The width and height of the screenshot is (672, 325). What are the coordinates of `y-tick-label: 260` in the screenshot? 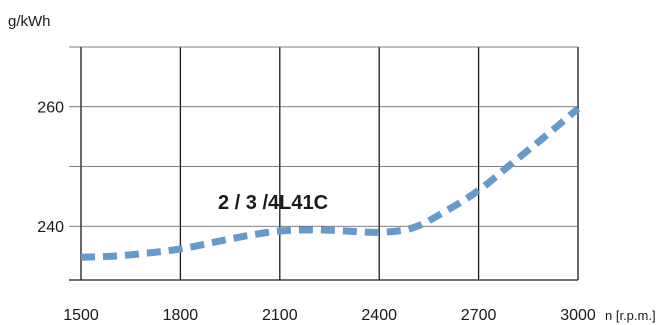 It's located at (50, 108).